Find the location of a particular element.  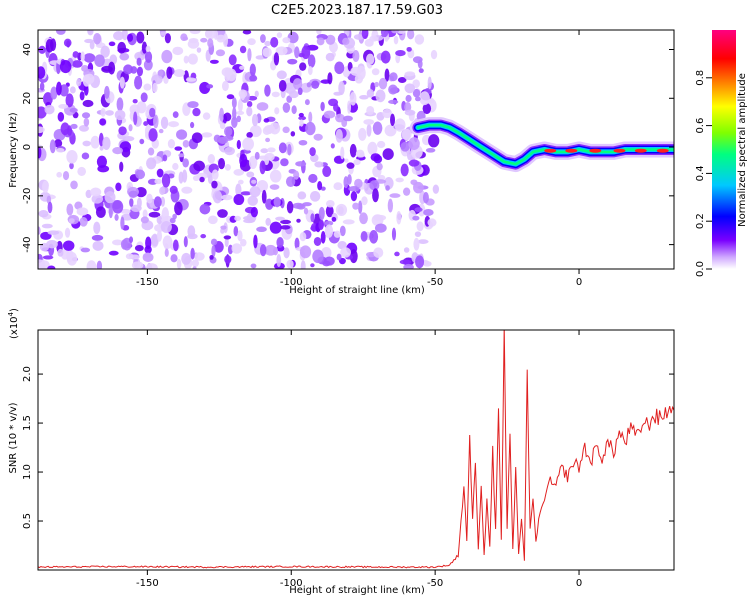

spectrogram-y-label: Frequency (Hz) is located at coordinates (13, 150).